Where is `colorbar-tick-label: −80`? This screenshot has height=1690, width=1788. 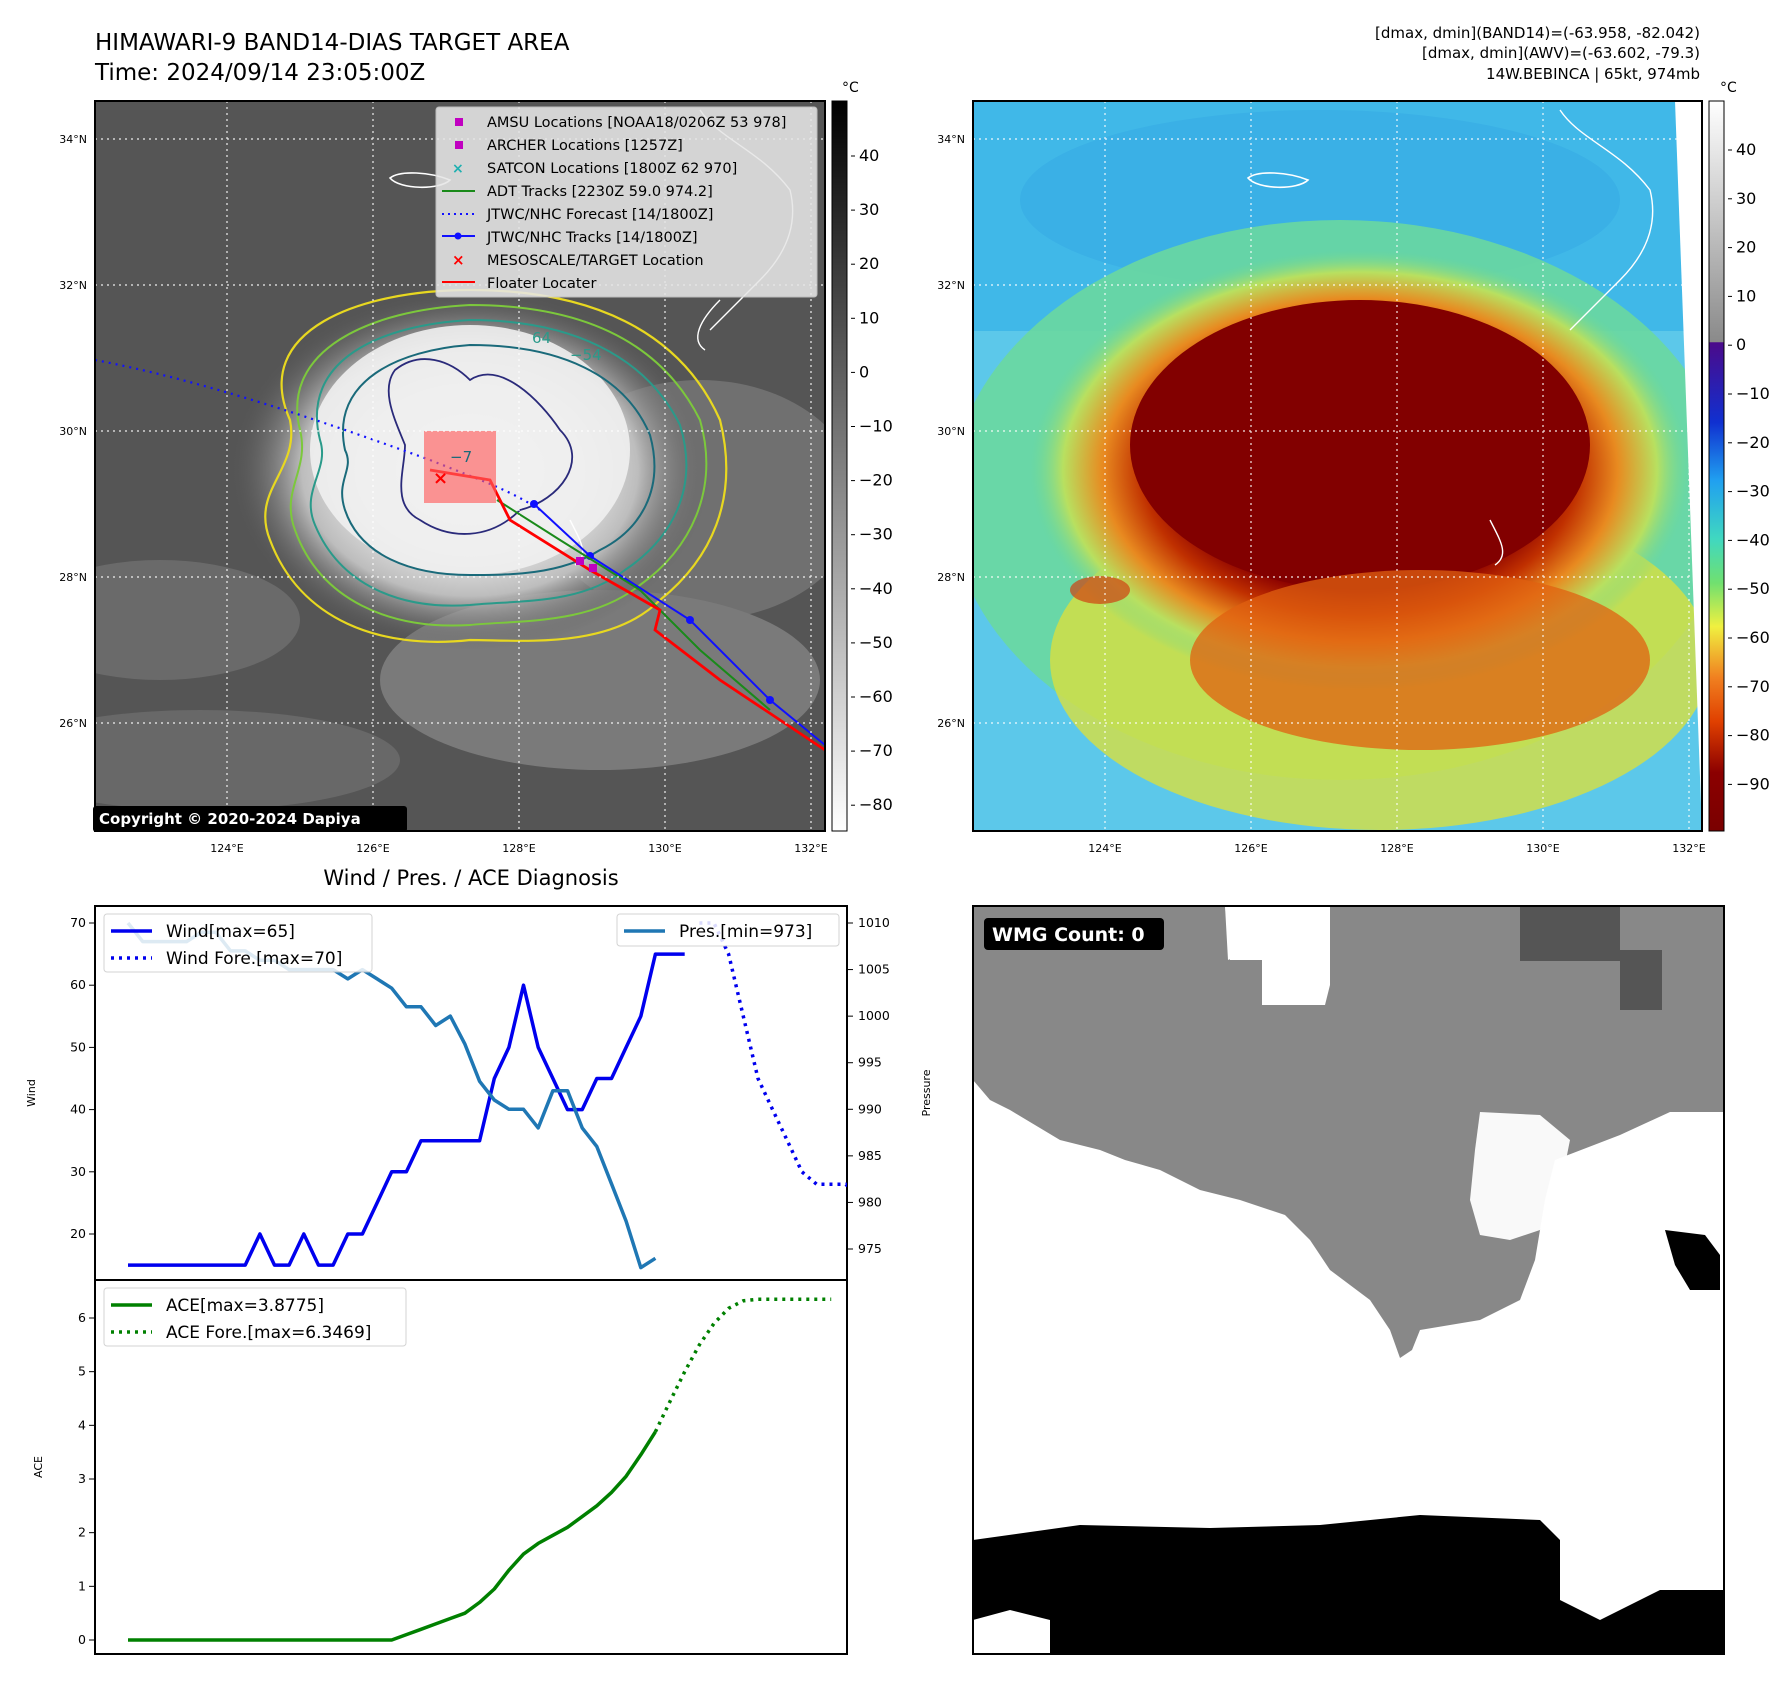
colorbar-tick-label: −80 is located at coordinates (1753, 735).